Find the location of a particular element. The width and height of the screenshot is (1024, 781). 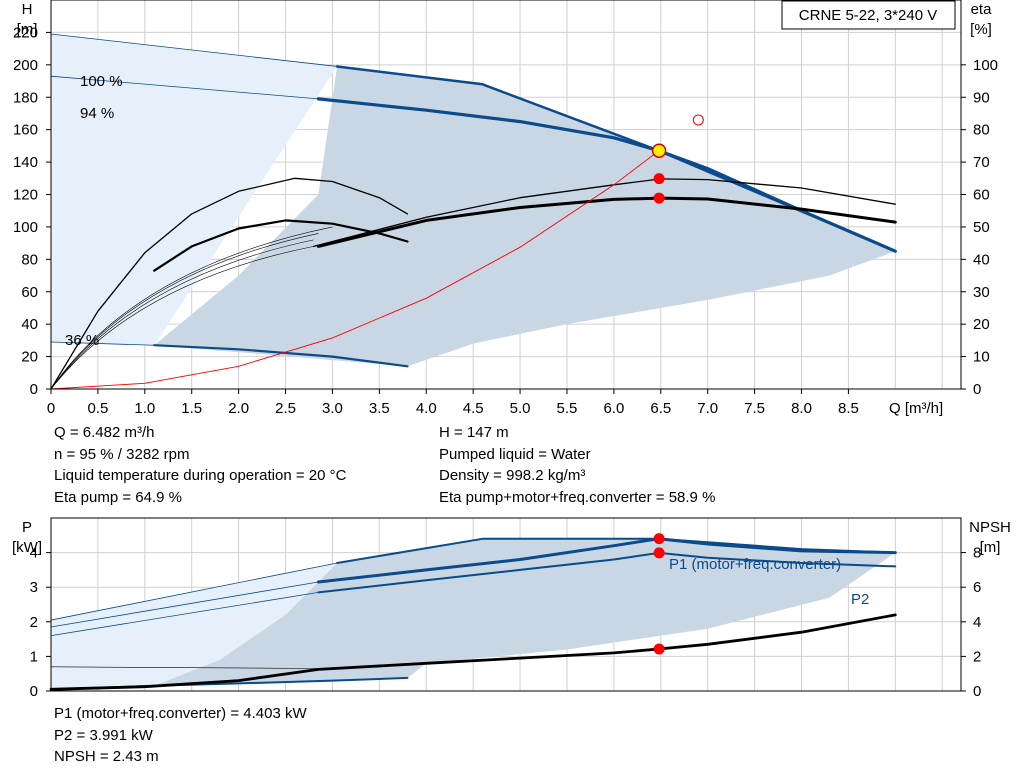

info-head: H = 147 m is located at coordinates (474, 432).